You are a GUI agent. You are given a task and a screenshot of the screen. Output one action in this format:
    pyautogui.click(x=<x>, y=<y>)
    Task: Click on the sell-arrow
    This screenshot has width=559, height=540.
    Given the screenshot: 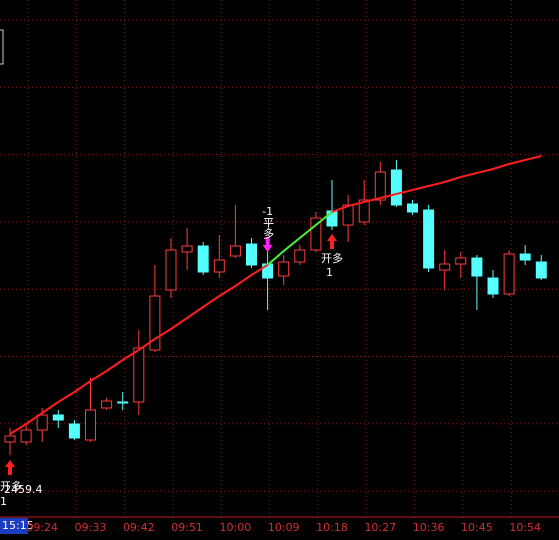 What is the action you would take?
    pyautogui.click(x=267, y=244)
    